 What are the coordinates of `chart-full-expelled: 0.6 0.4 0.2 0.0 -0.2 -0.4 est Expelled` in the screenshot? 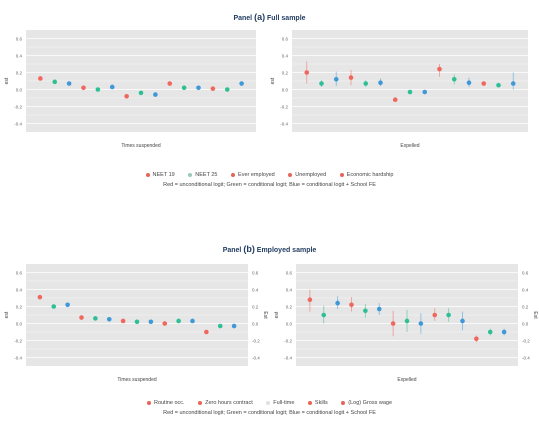 It's located at (399, 89).